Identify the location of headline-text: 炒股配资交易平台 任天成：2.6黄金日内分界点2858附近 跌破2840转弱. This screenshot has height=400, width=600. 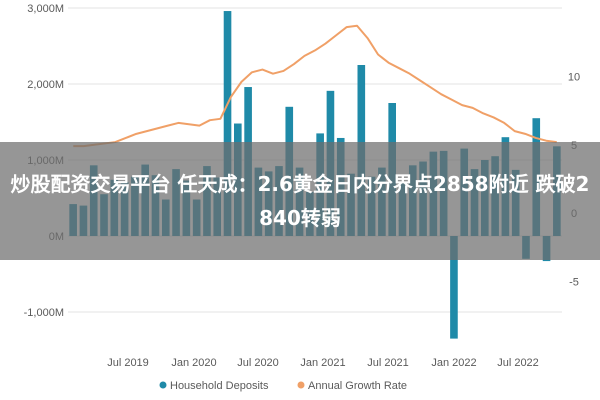
(300, 201).